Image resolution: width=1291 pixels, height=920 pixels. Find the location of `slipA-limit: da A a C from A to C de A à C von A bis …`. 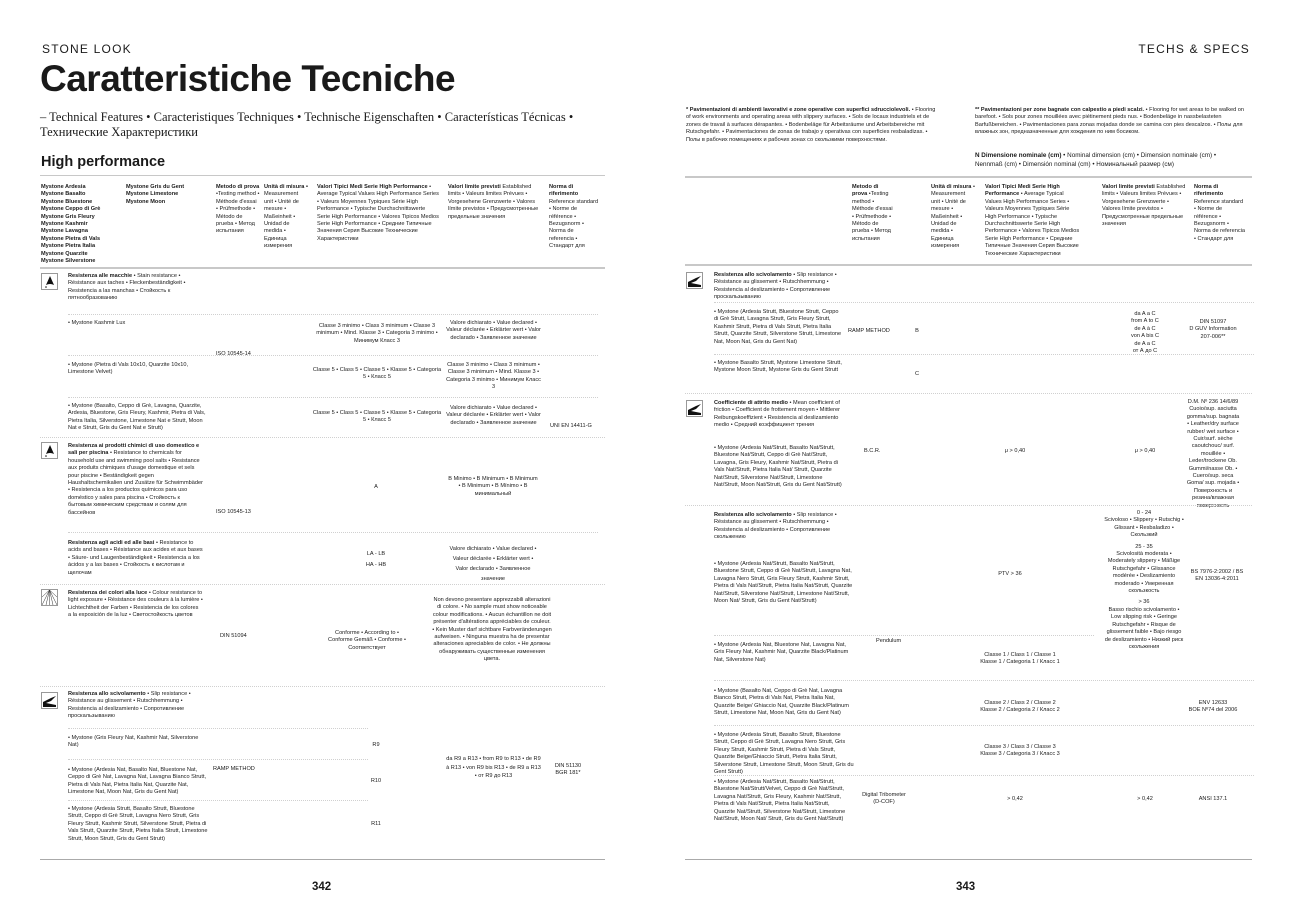

slipA-limit: da A a C from A to C de A à C von A bis … is located at coordinates (1145, 333).